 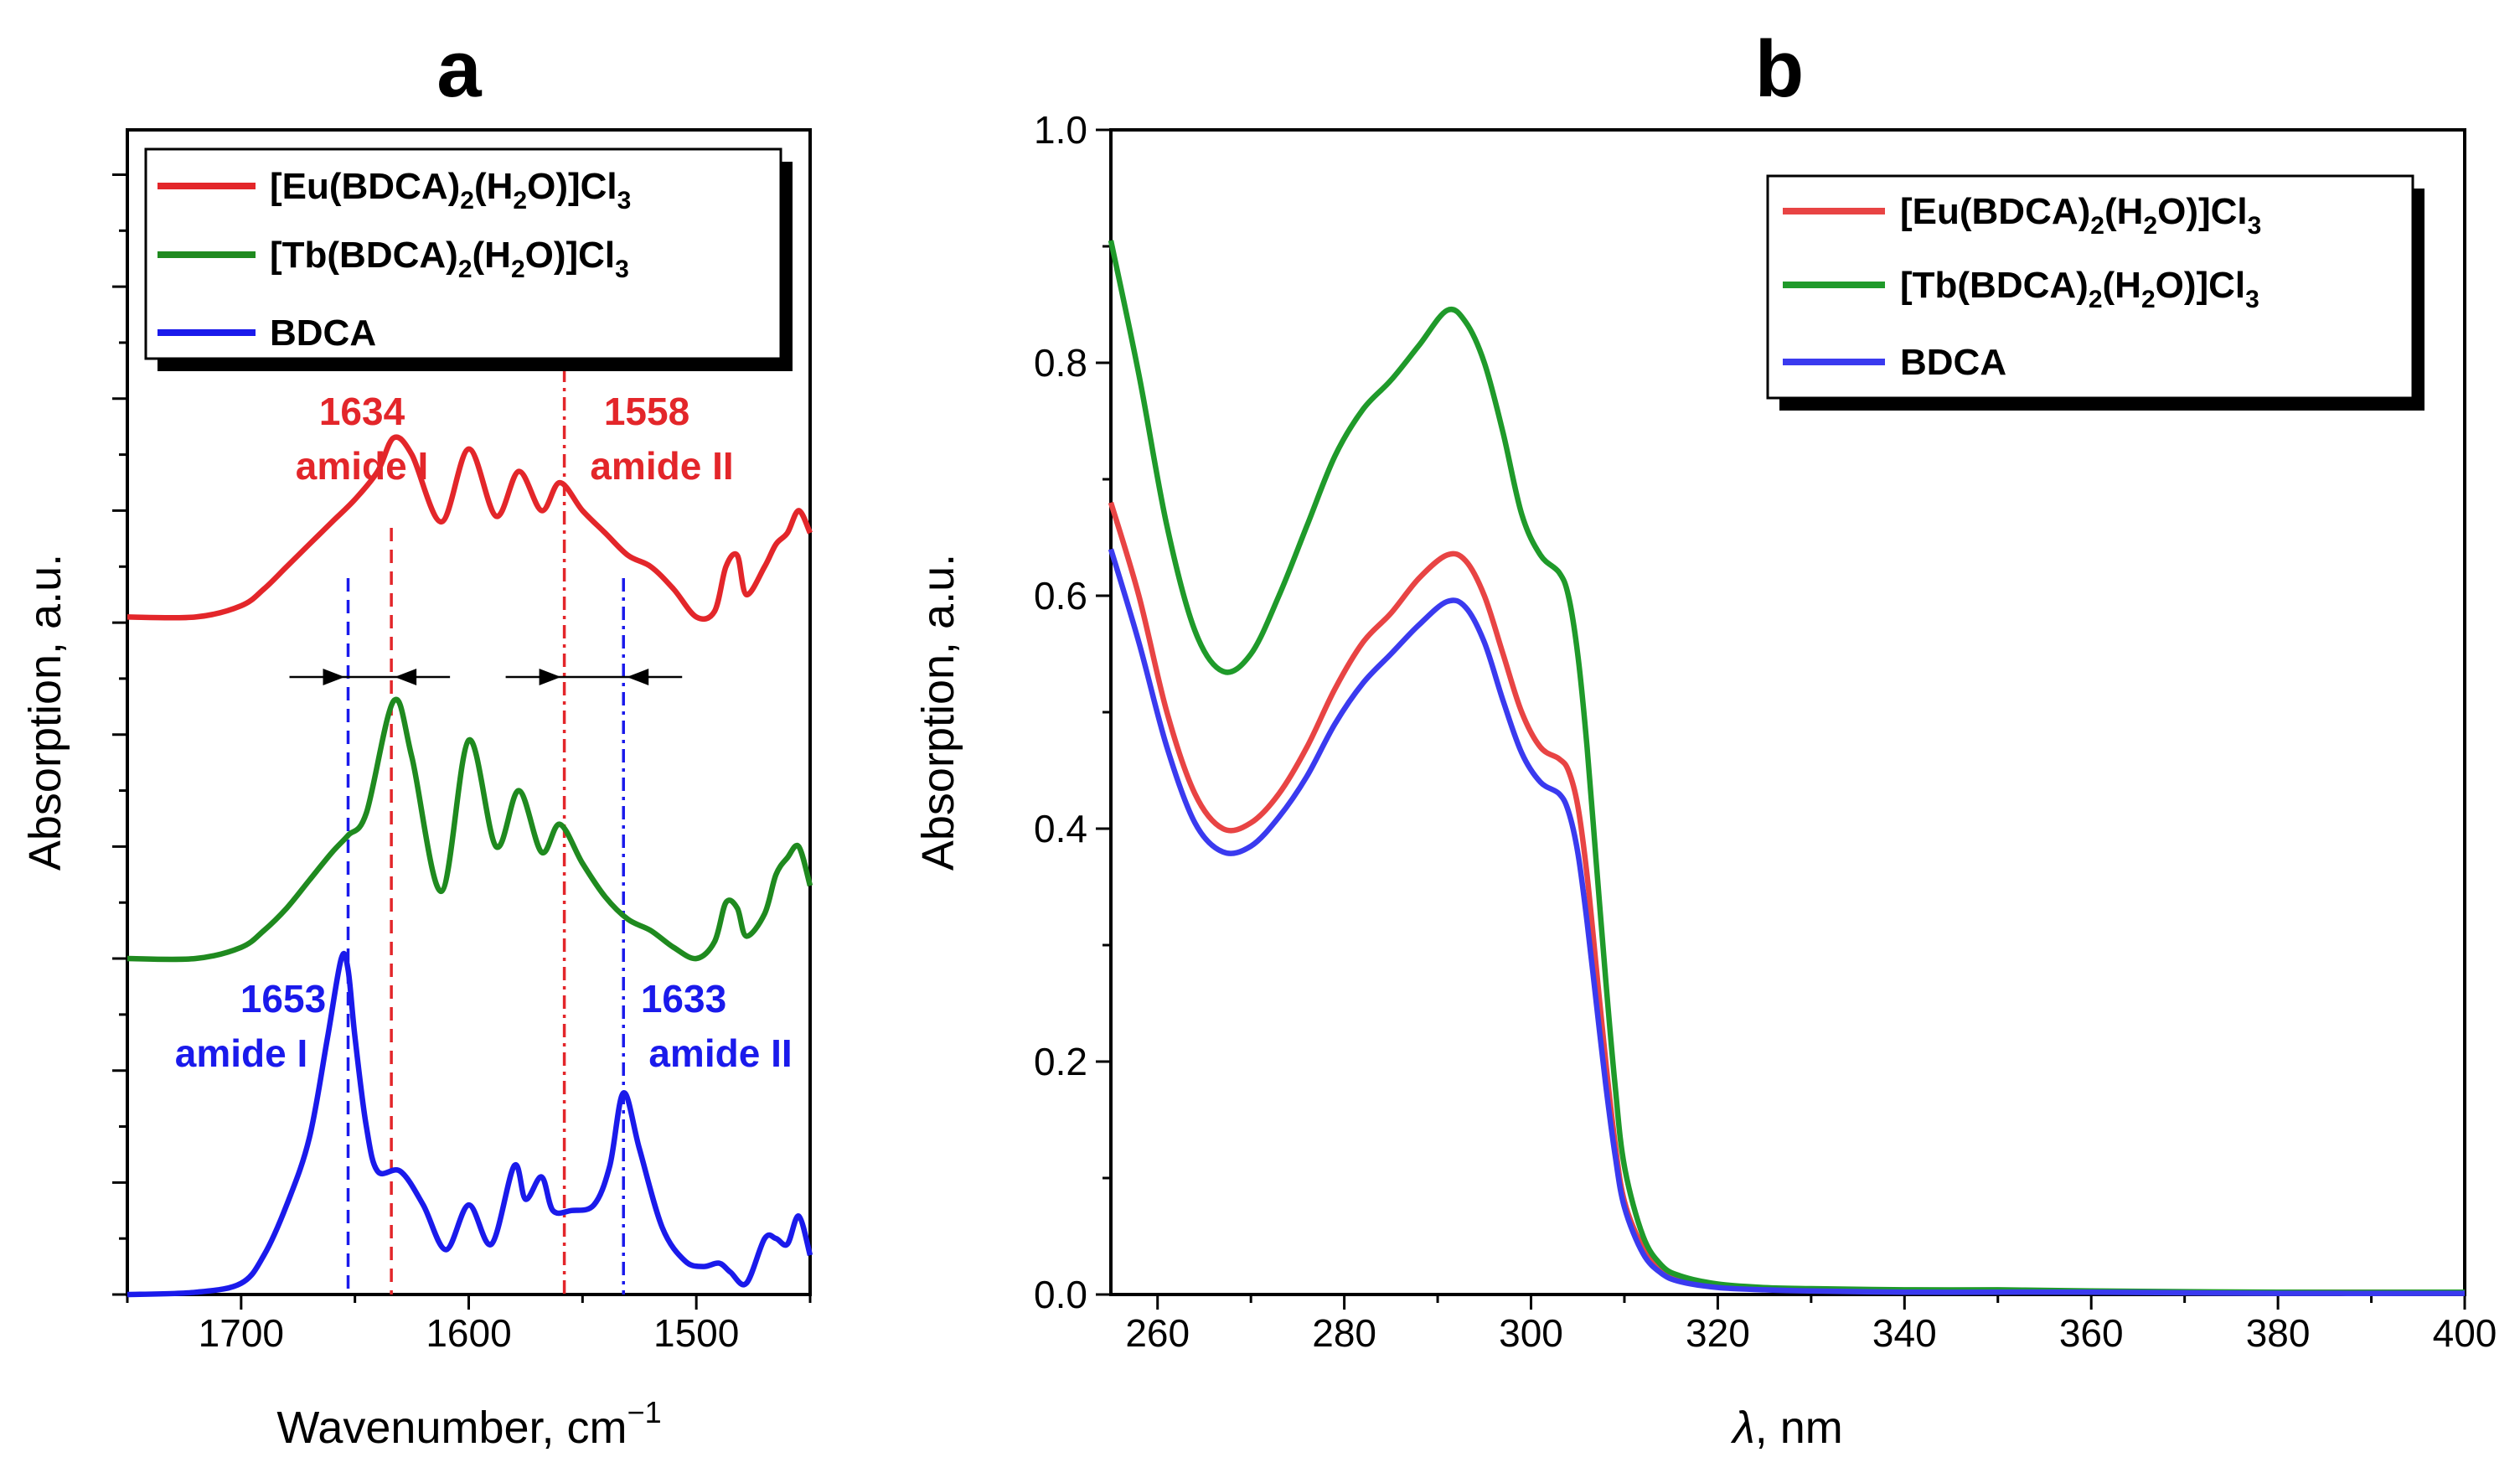 What do you see at coordinates (1531, 1333) in the screenshot?
I see `panel-b-x-tick-label: 300` at bounding box center [1531, 1333].